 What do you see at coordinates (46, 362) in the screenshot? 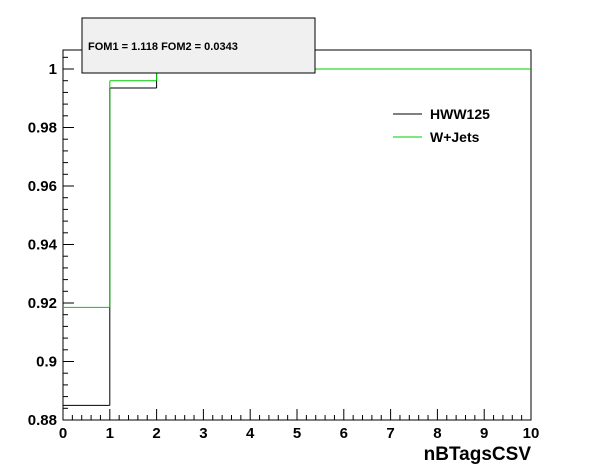
I see `y-tick-label: 0.9` at bounding box center [46, 362].